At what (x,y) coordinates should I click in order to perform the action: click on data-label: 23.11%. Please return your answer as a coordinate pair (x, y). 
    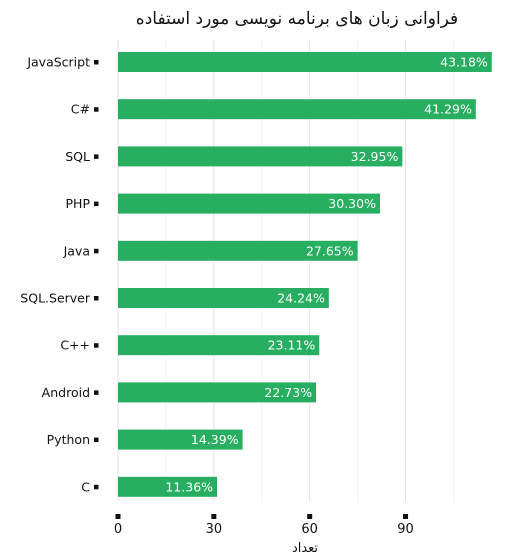
    Looking at the image, I should click on (292, 345).